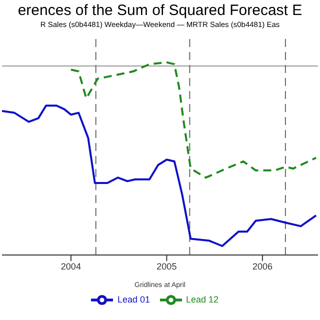  Describe the element at coordinates (202, 299) in the screenshot. I see `legend-label: Lead 12` at that location.